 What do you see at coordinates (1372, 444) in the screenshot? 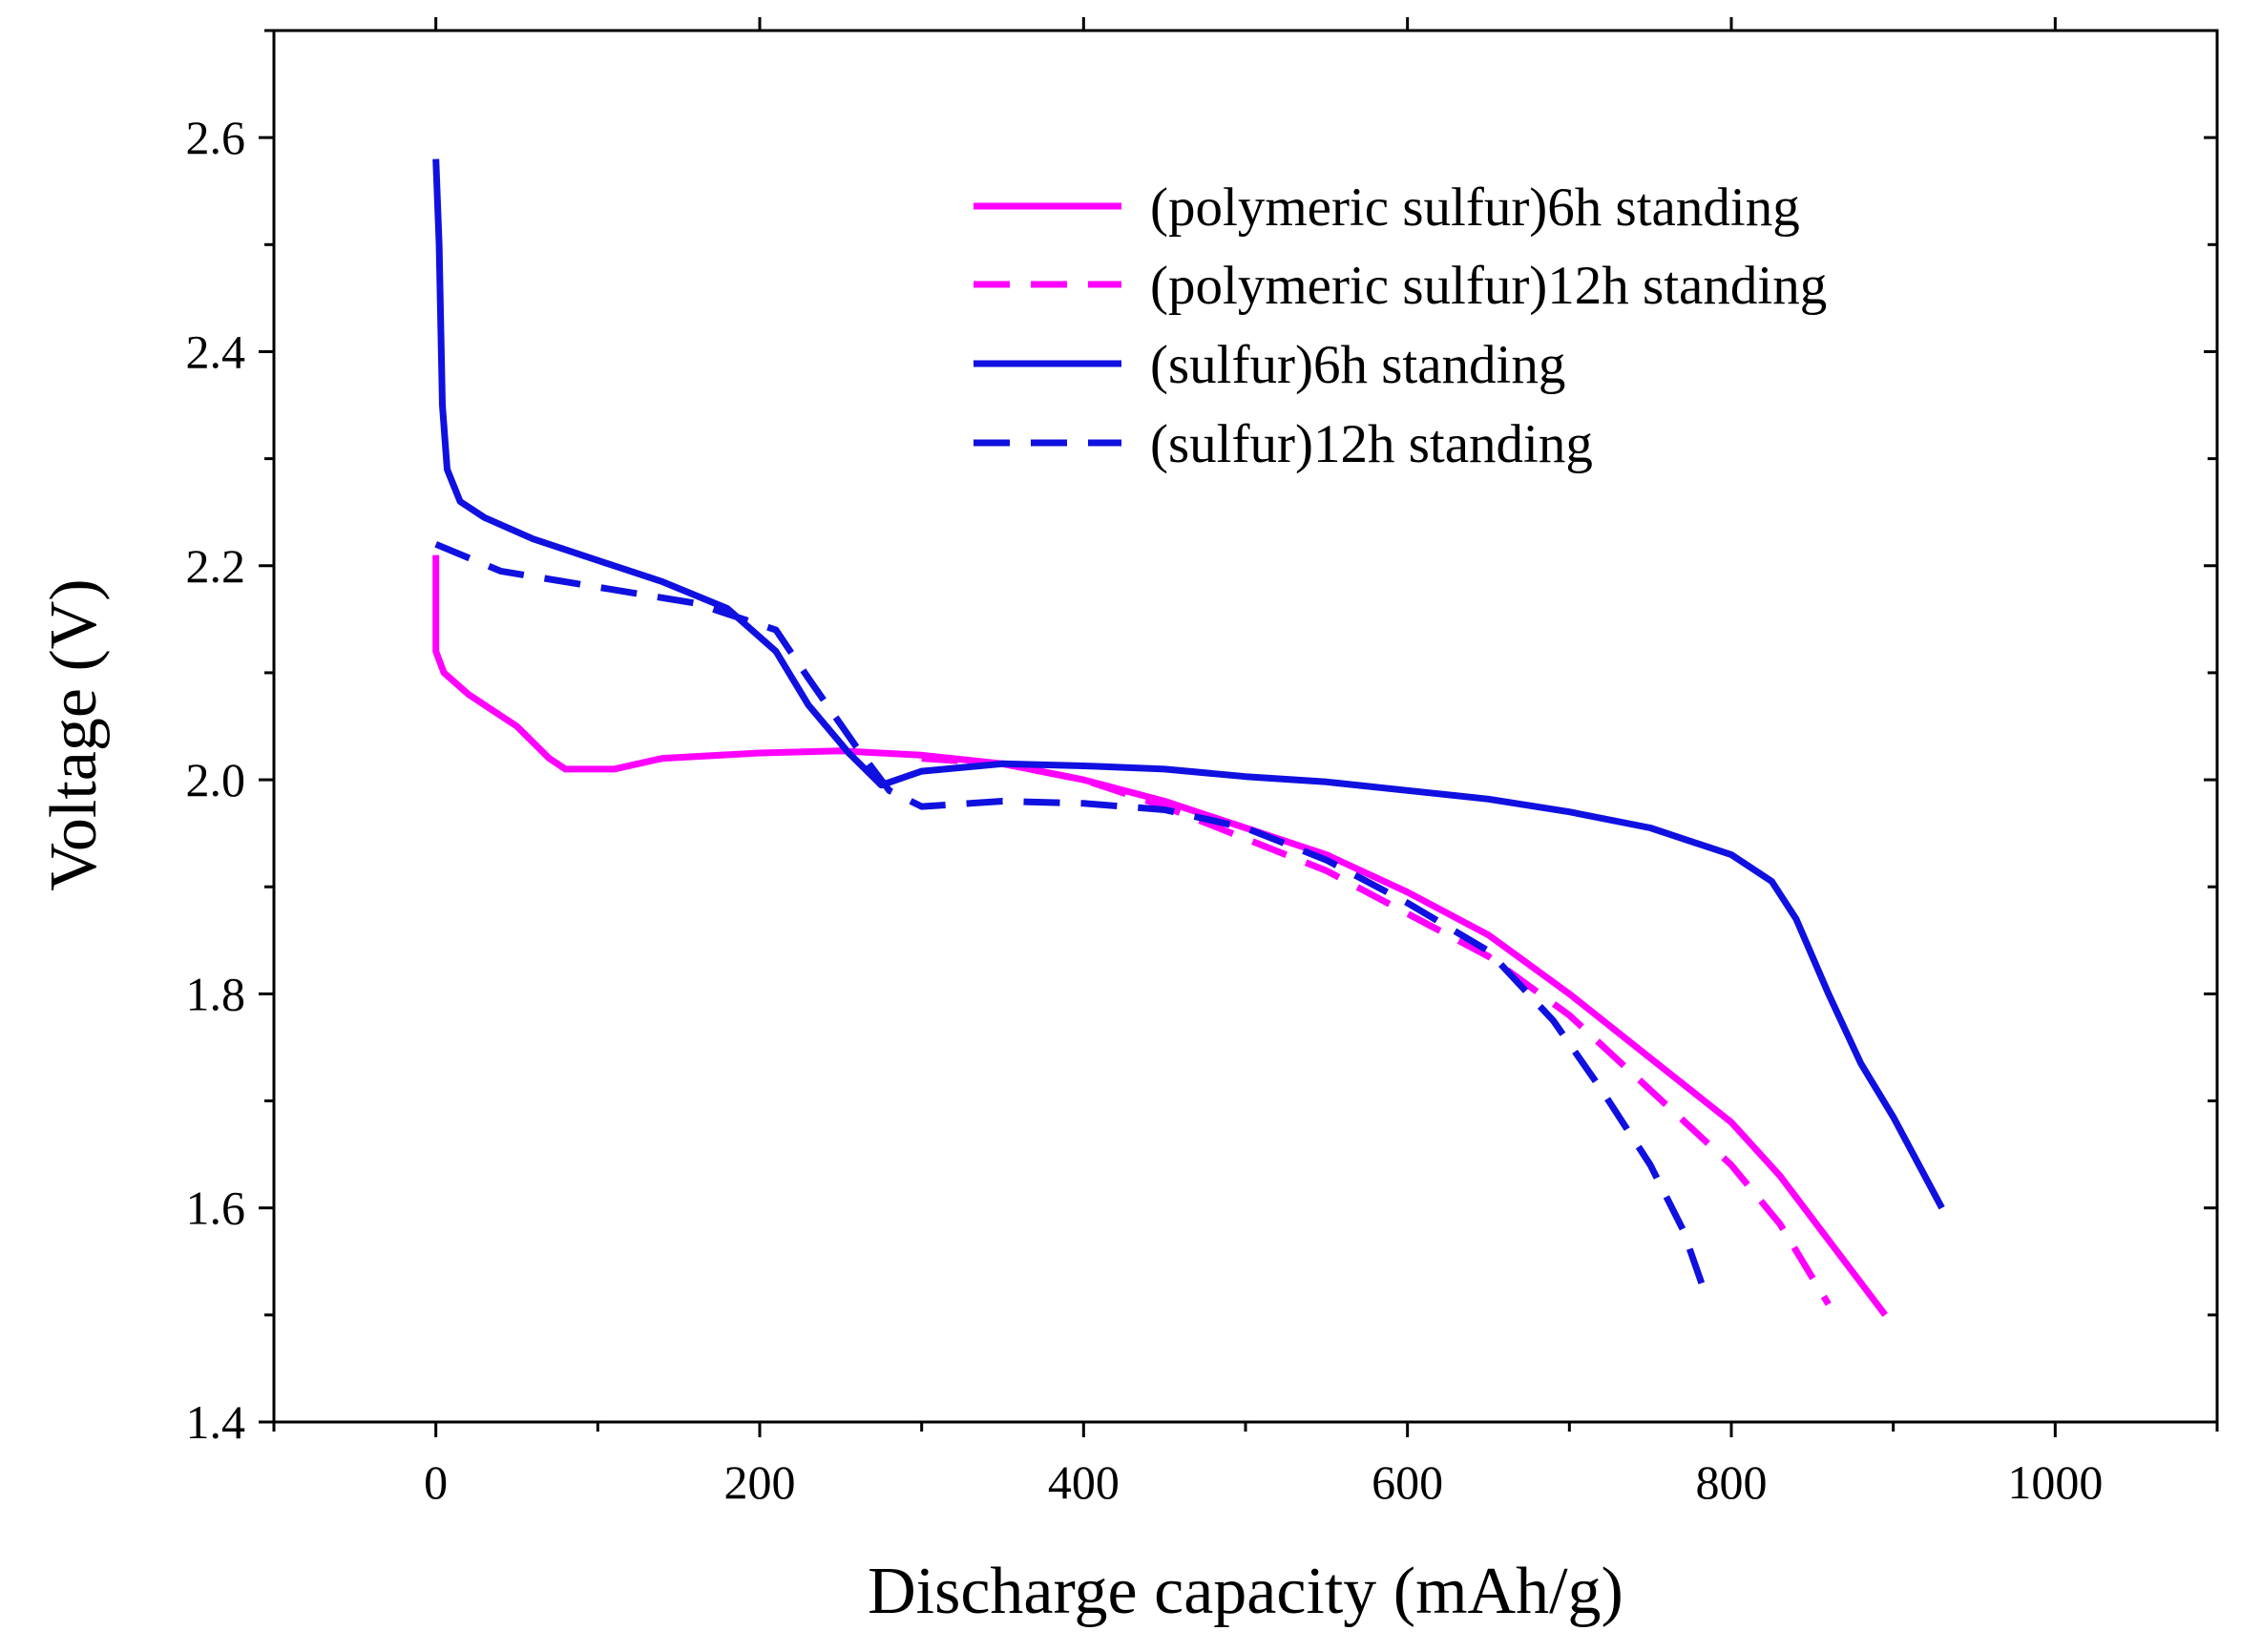
I see `legend-label-4: (sulfur)12h standing` at bounding box center [1372, 444].